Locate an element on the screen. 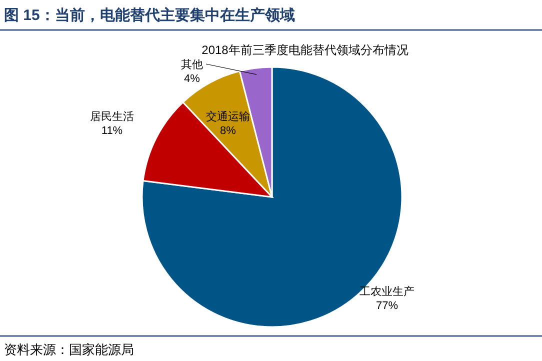 The width and height of the screenshot is (542, 361). data-label: 4% is located at coordinates (192, 79).